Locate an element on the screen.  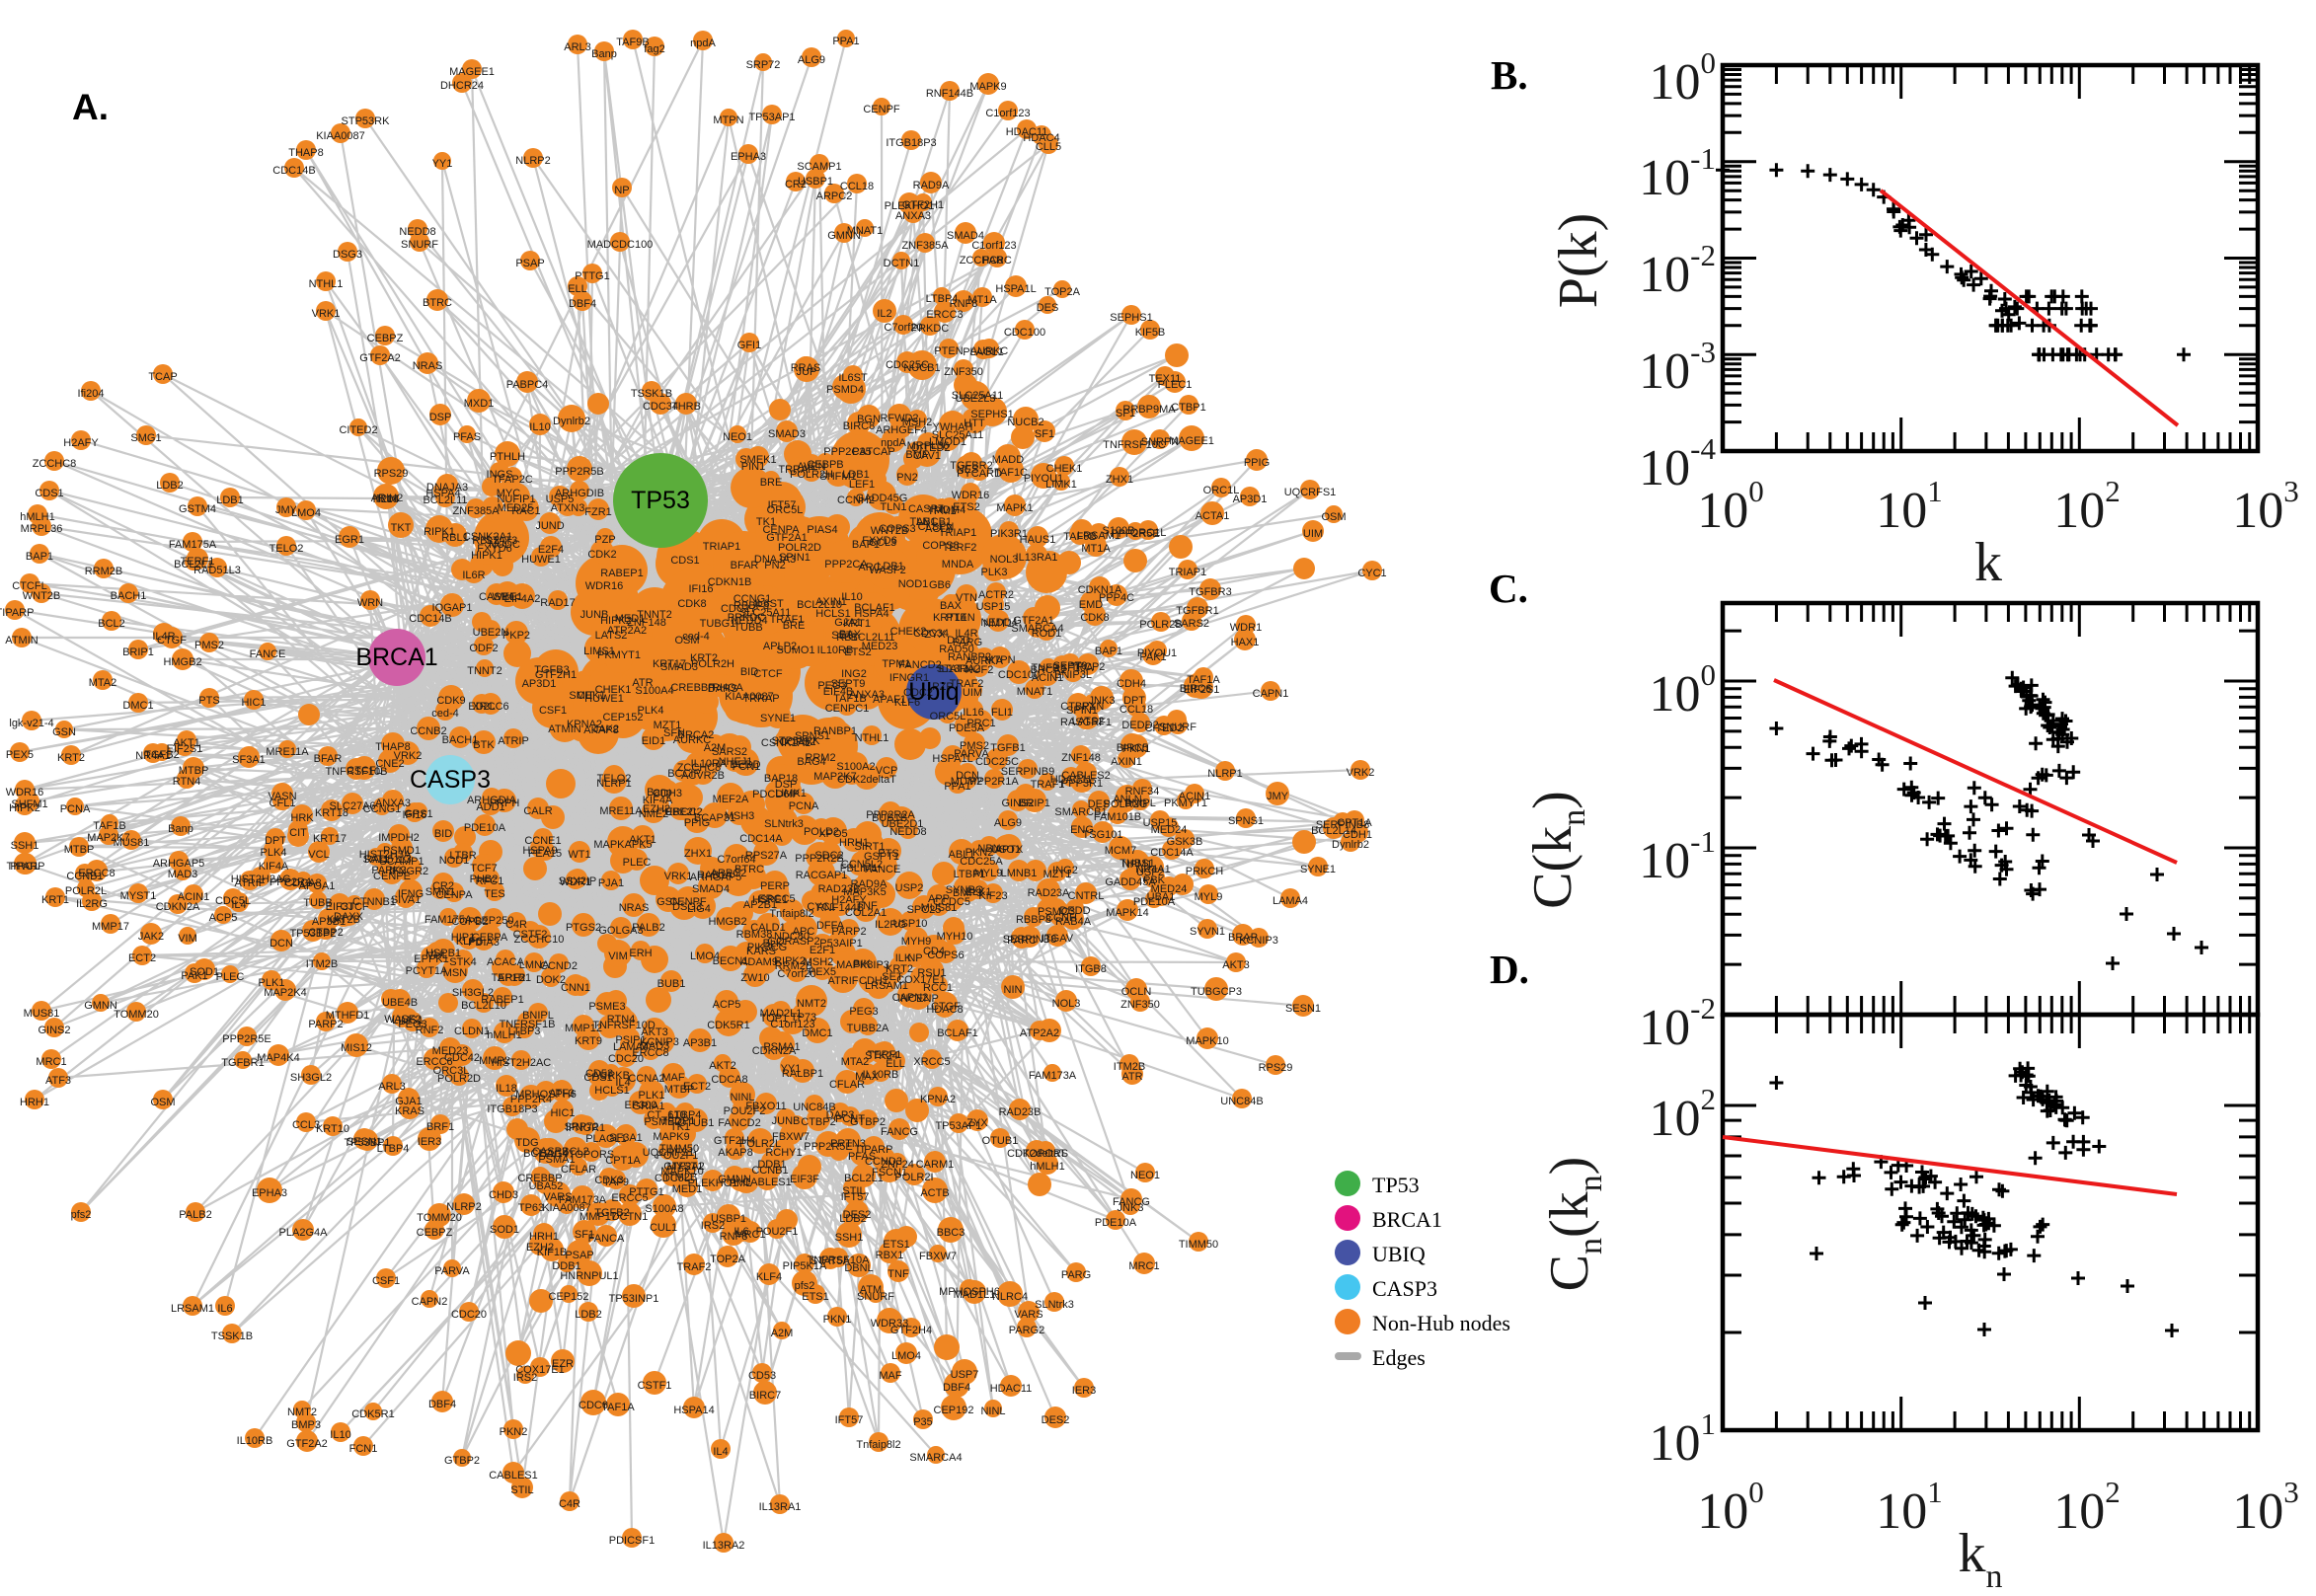
svg-text: hMLH1 is located at coordinates (37, 517).